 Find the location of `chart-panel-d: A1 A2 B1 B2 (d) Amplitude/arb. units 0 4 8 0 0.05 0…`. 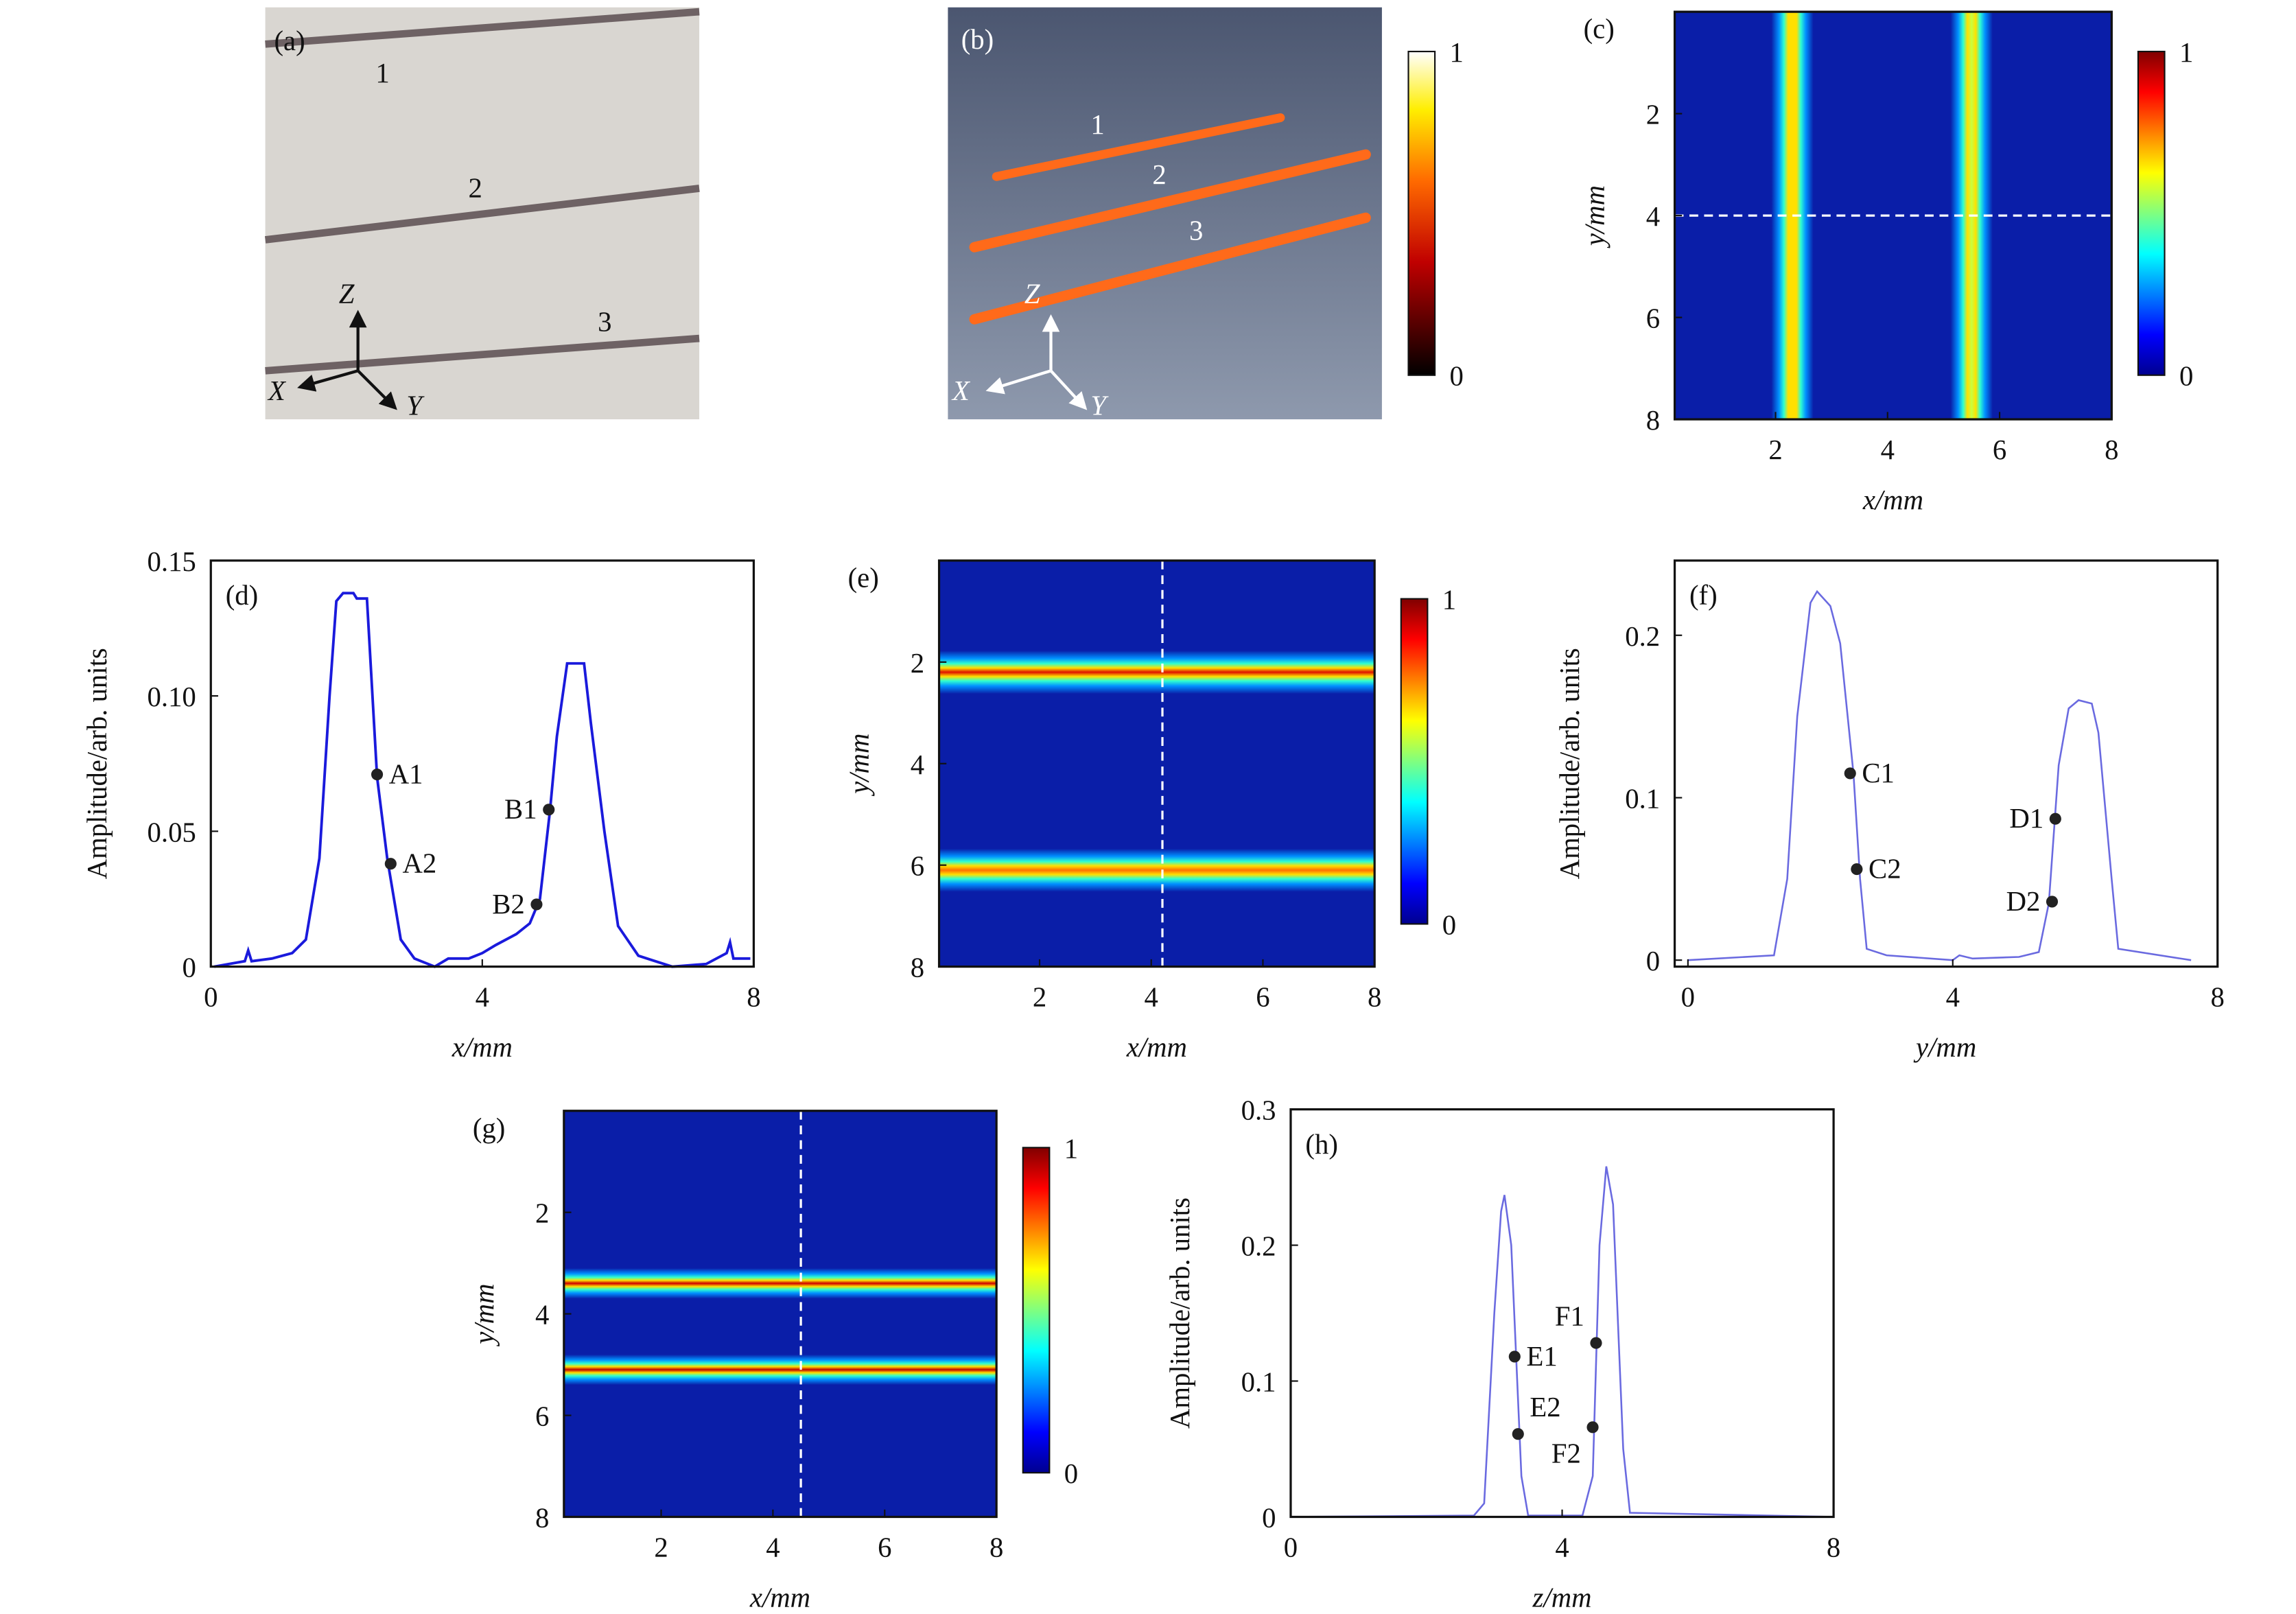

chart-panel-d: A1 A2 B1 B2 (d) Amplitude/arb. units 0 4 8 0 0.05 0… is located at coordinates (421, 804).